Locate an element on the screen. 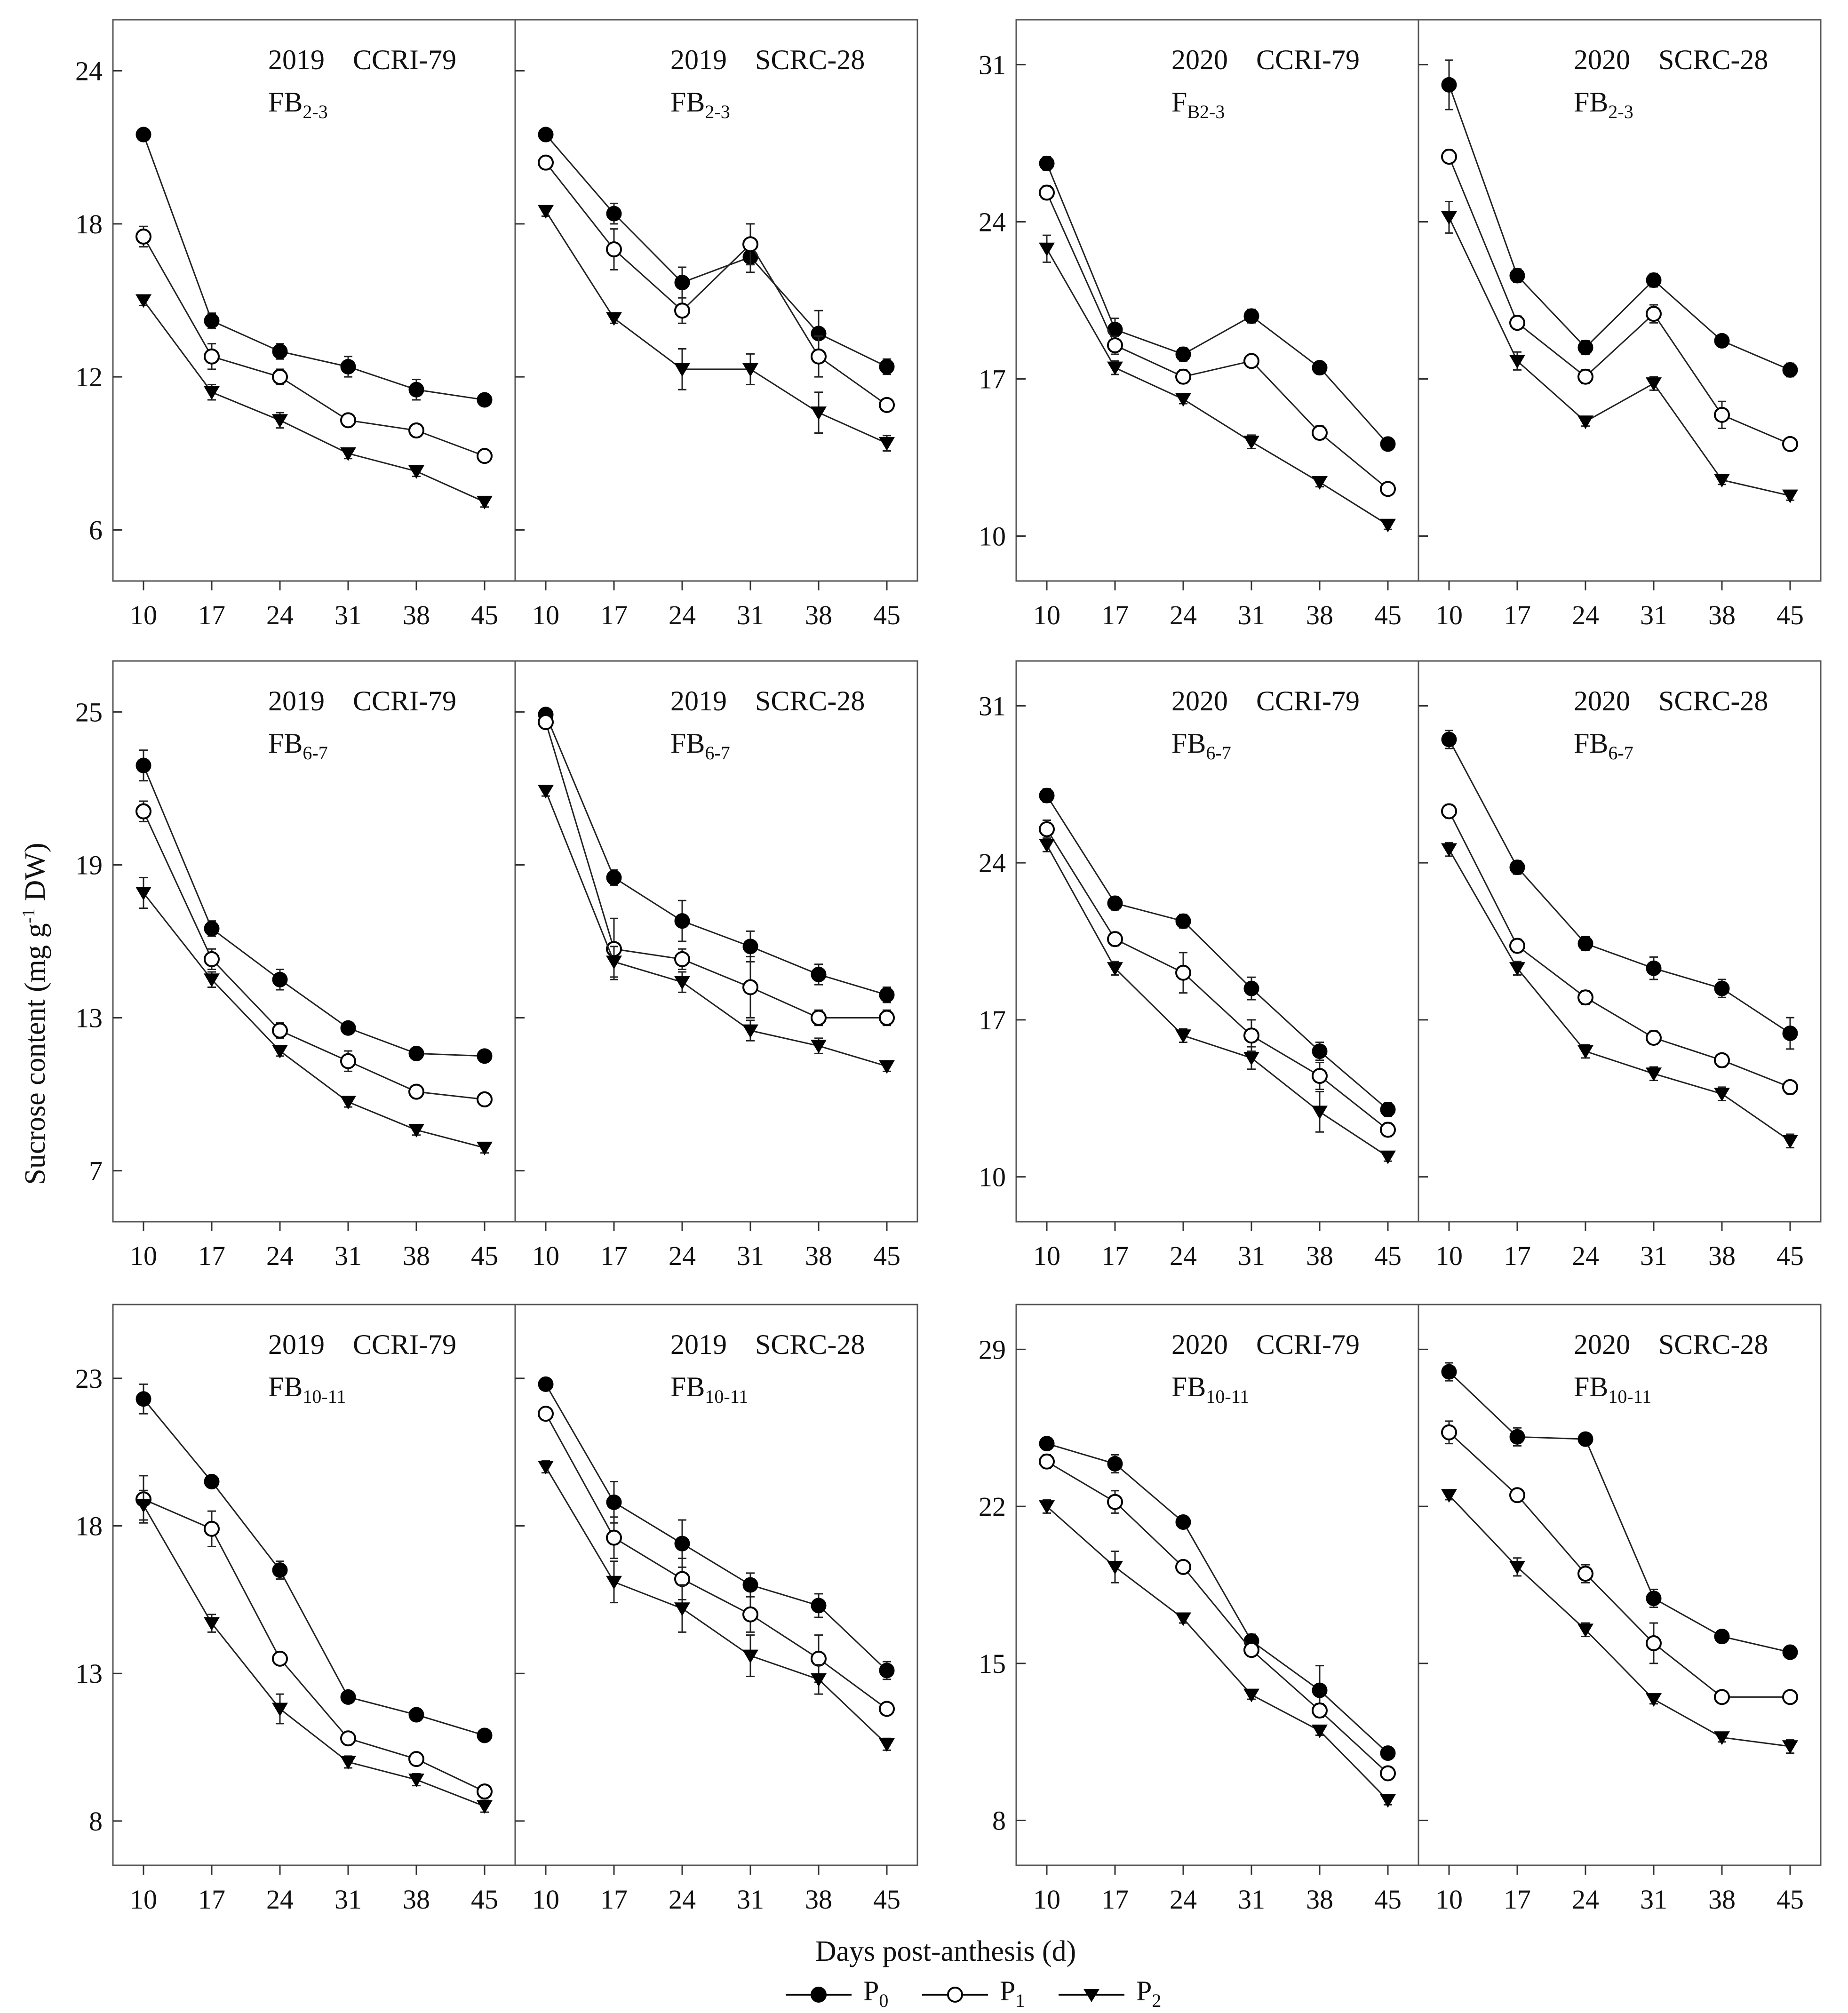 This screenshot has width=1848, height=2013. y-tick-label: 17 is located at coordinates (992, 379).